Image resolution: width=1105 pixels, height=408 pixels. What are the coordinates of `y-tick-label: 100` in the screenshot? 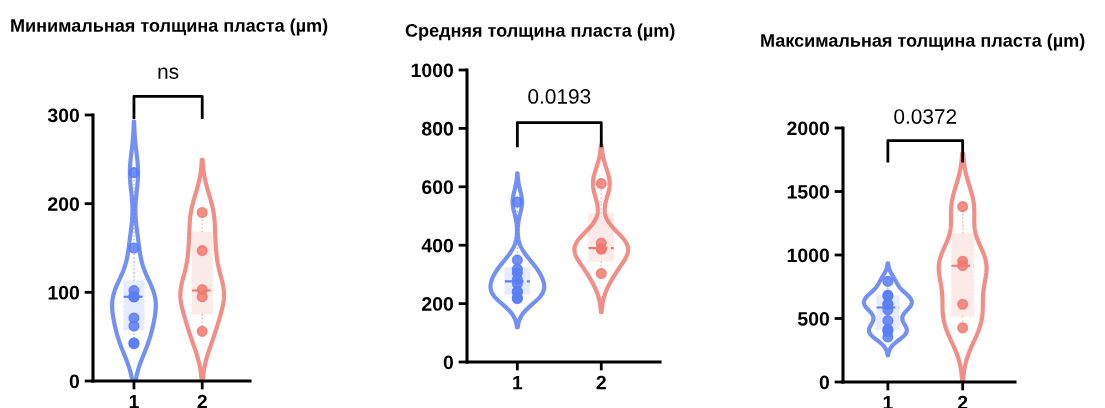 It's located at (64, 292).